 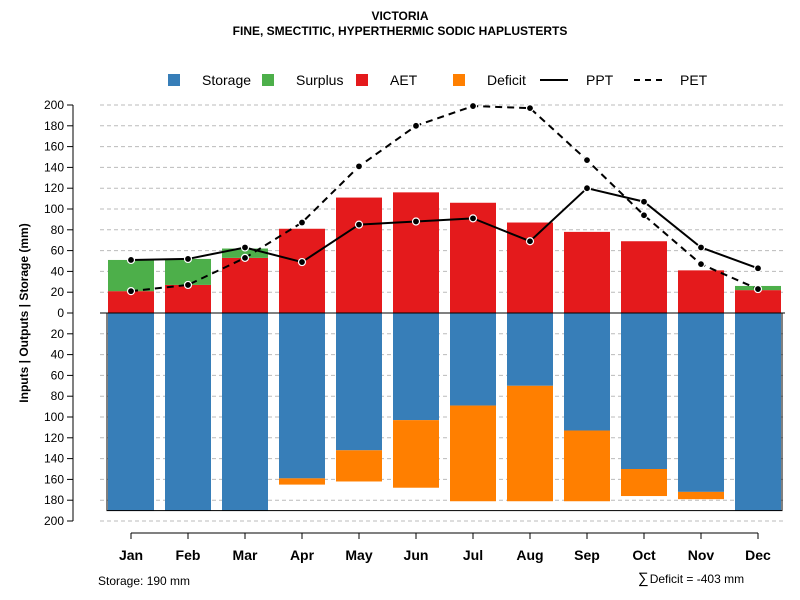 I want to click on sum-symbol: ∑, so click(x=643, y=578).